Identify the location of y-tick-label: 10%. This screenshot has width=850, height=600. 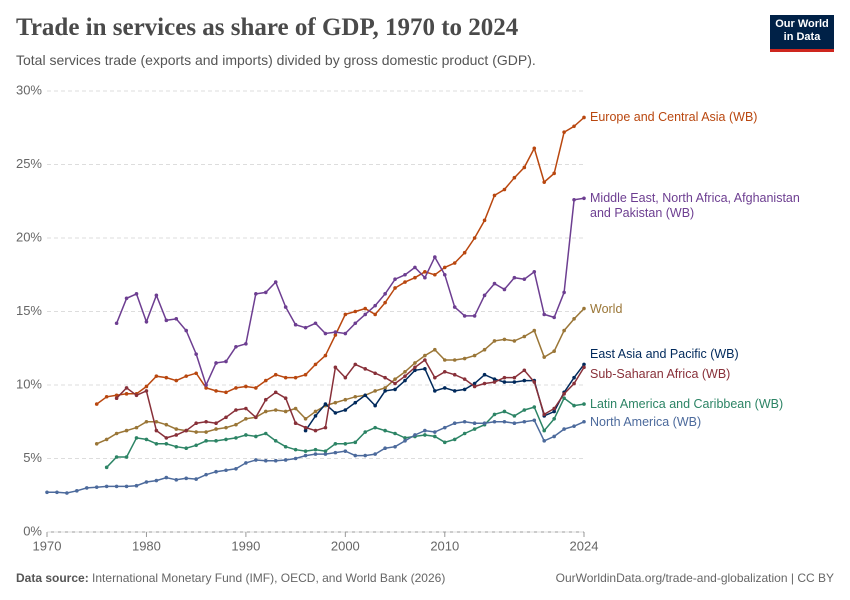
(29, 383).